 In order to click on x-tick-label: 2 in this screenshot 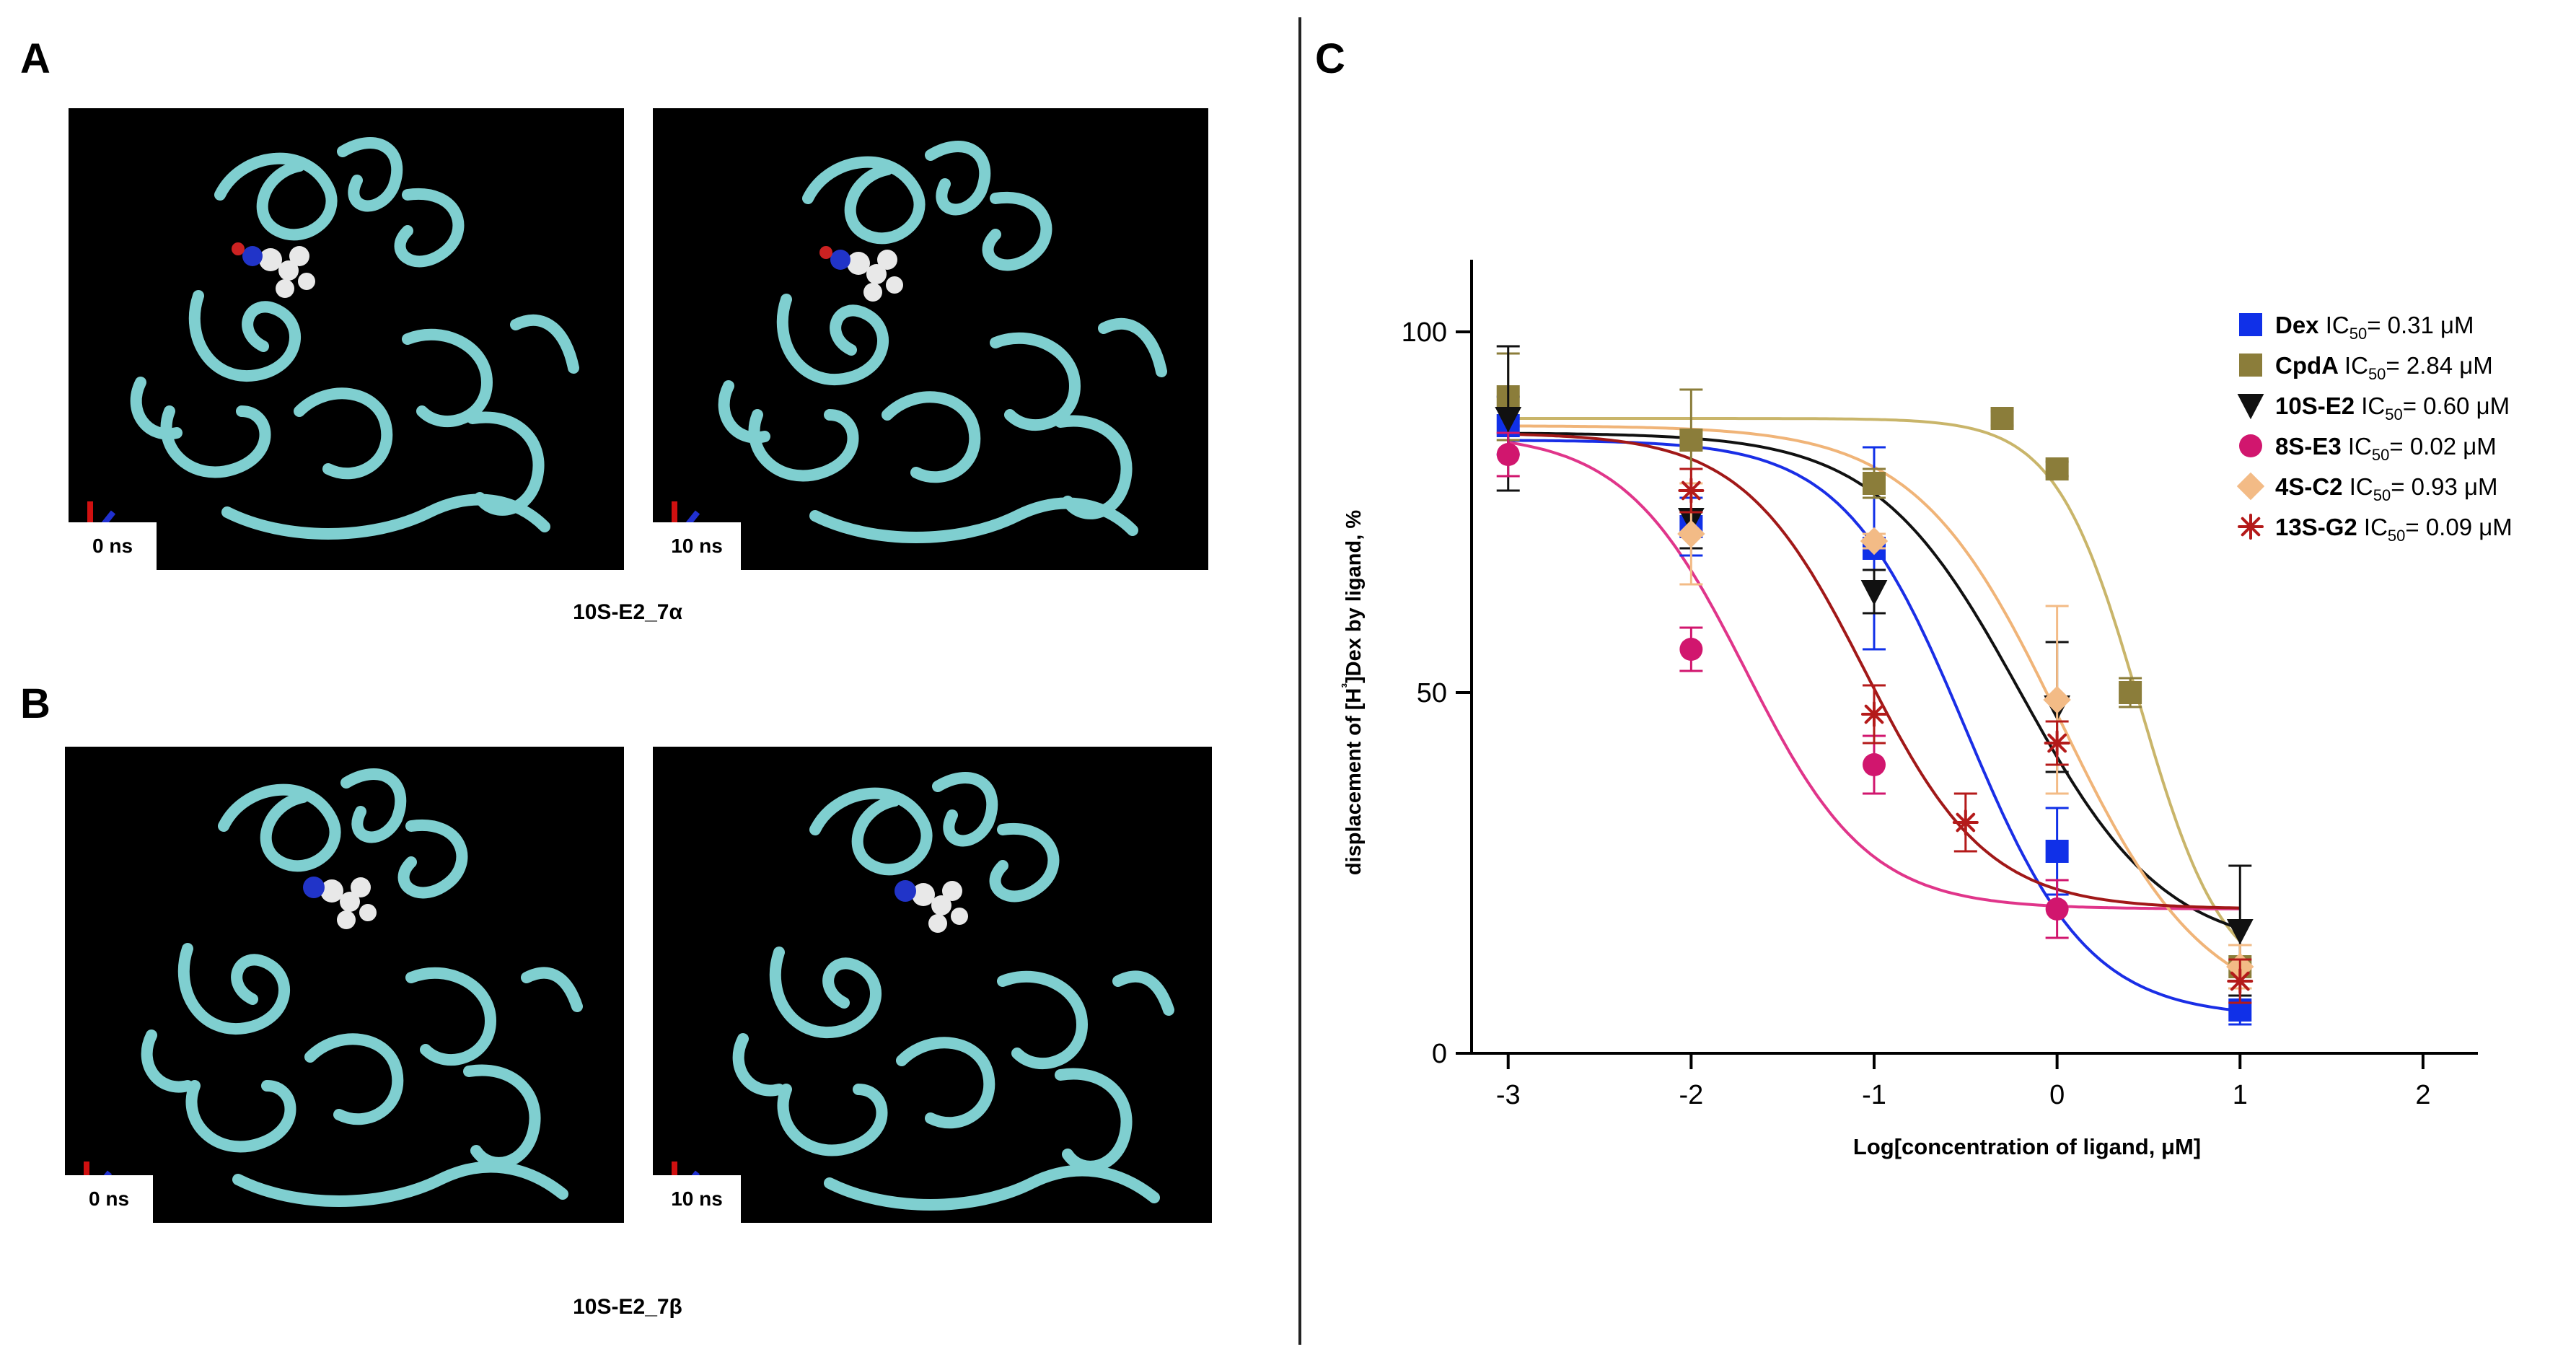, I will do `click(2422, 1095)`.